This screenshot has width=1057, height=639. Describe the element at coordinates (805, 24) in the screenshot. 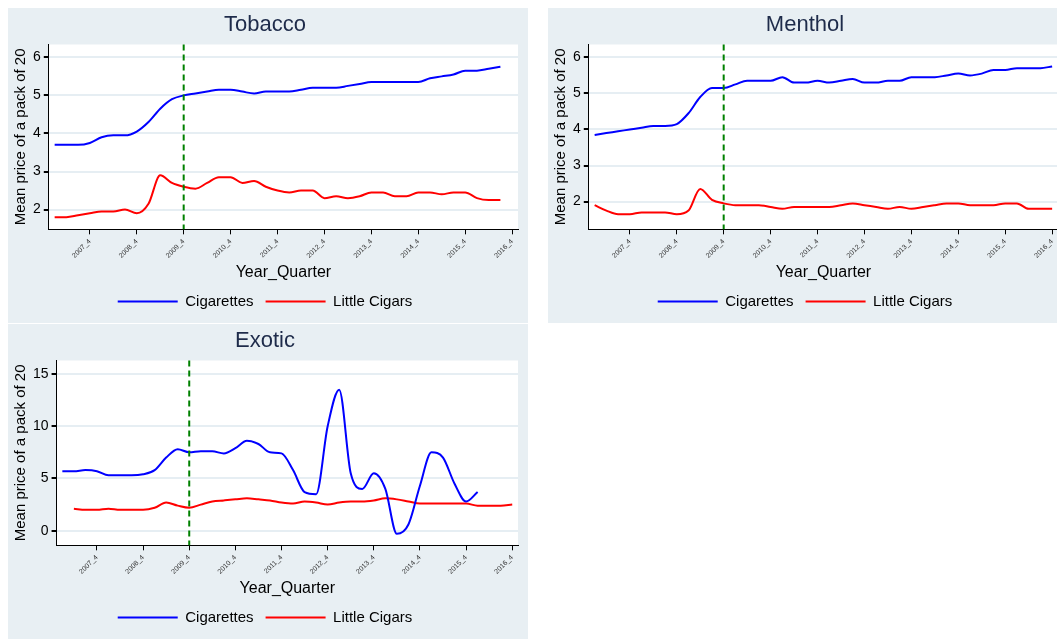

I see `chart-title: Menthol` at that location.